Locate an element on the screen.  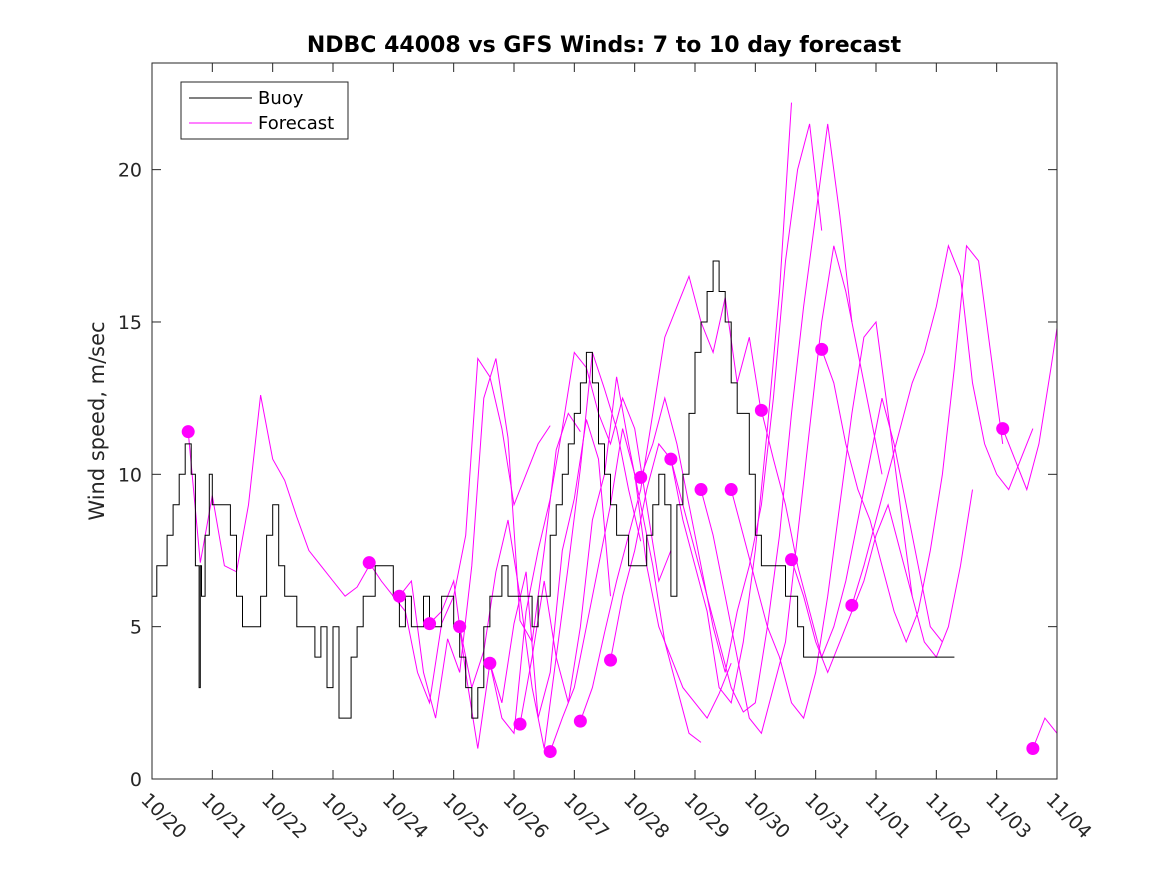
y-axis-label: Wind speed, m/sec is located at coordinates (97, 420).